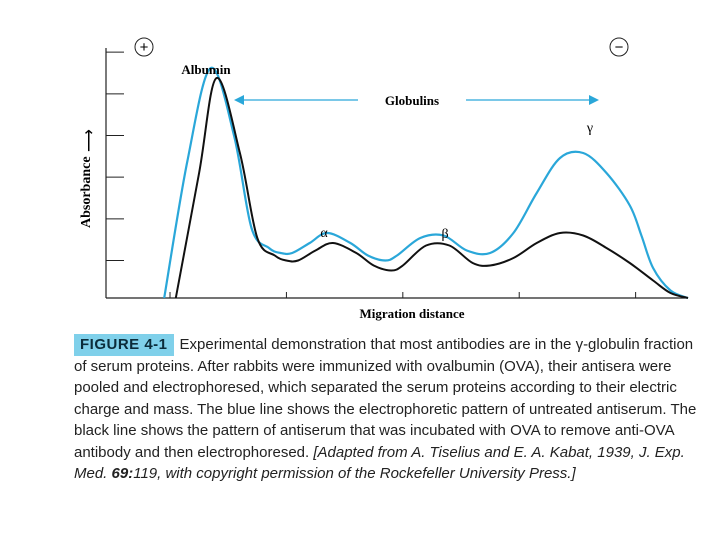 The height and width of the screenshot is (540, 720). I want to click on caption-source-volume: 69:, so click(122, 473).